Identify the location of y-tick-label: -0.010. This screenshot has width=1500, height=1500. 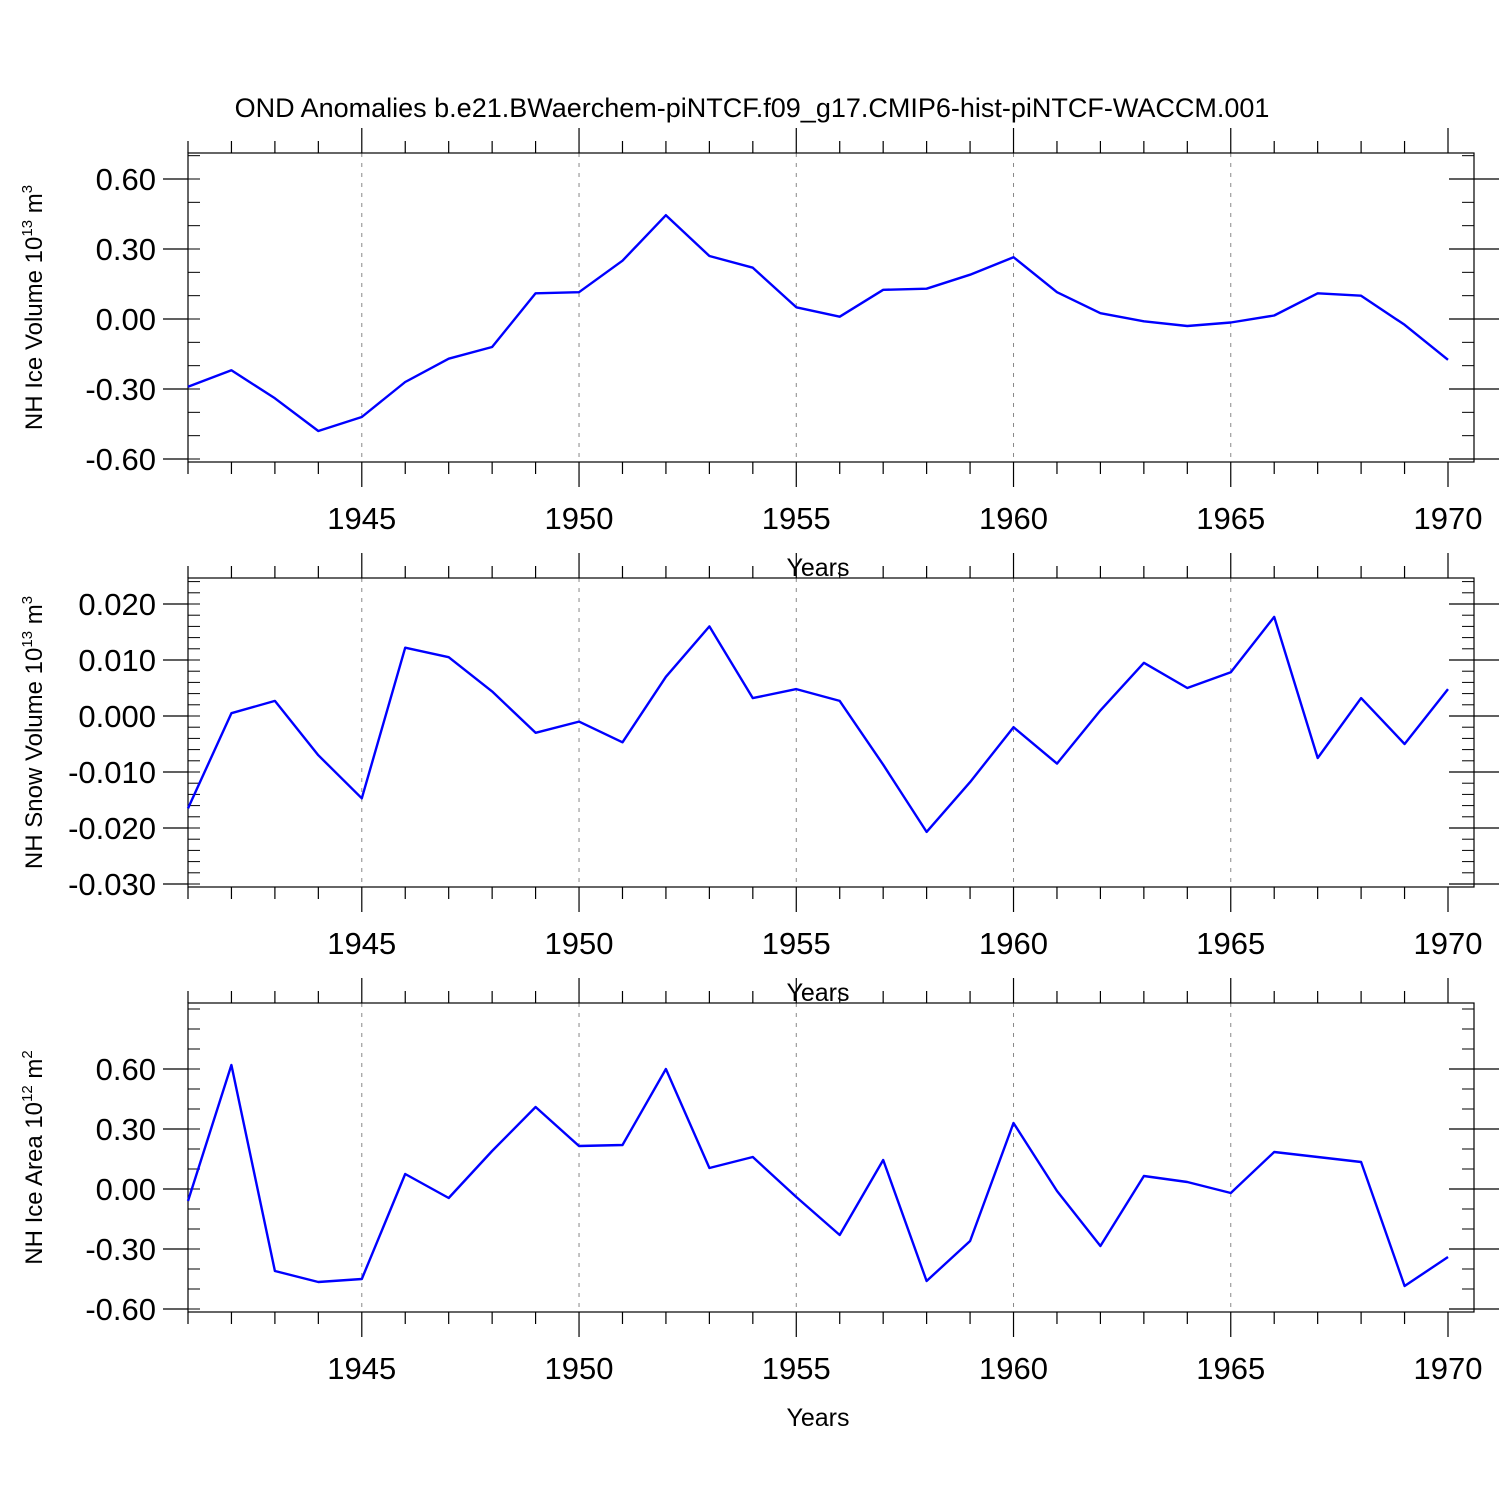
(112, 772).